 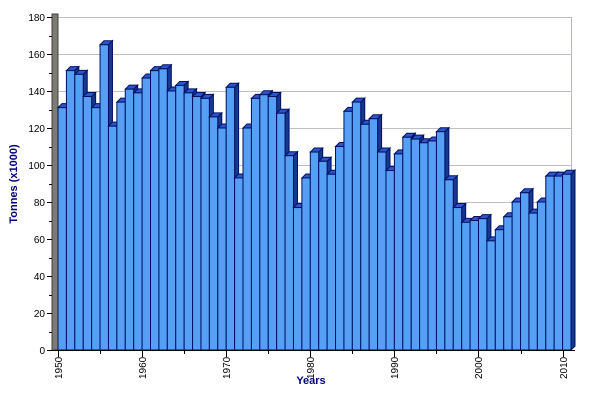 What do you see at coordinates (14, 184) in the screenshot?
I see `y-axis-title: Tonnes (x1000)` at bounding box center [14, 184].